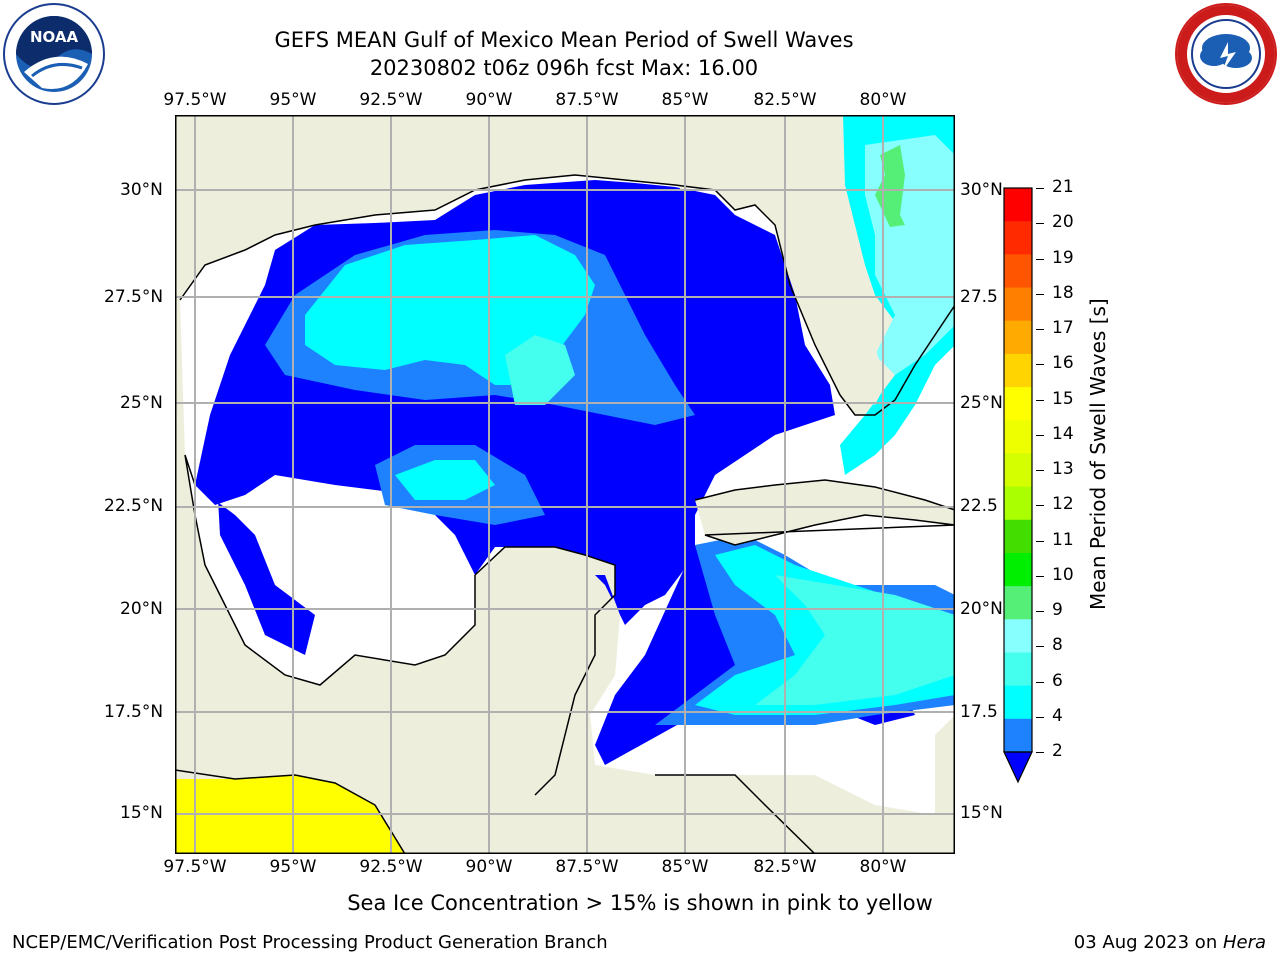  What do you see at coordinates (979, 712) in the screenshot?
I see `lat-label-right: 17.5` at bounding box center [979, 712].